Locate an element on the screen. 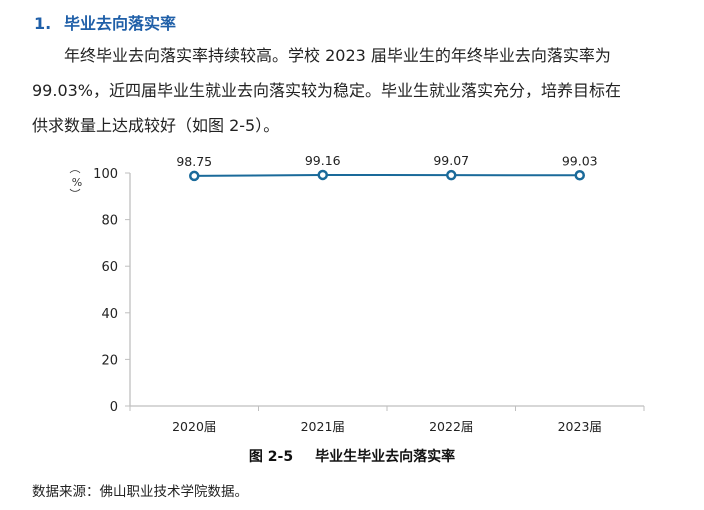  paragraph-line-3: 供求数量上达成较好（如图 2-5）。 is located at coordinates (156, 125).